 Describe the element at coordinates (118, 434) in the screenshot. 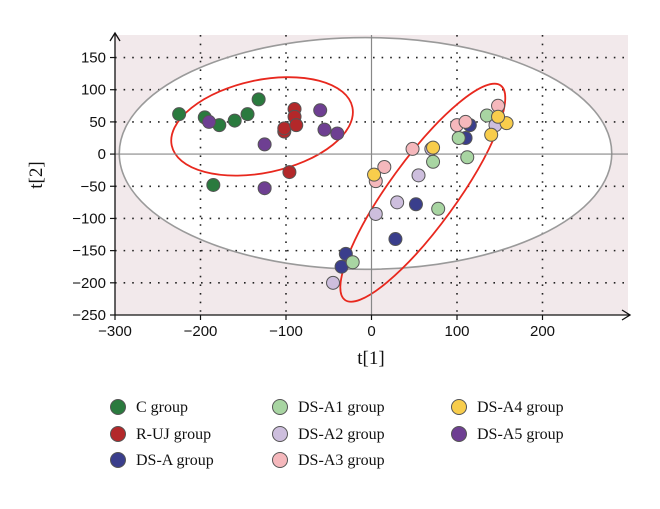

I see `legend-marker-r-uj-group` at that location.